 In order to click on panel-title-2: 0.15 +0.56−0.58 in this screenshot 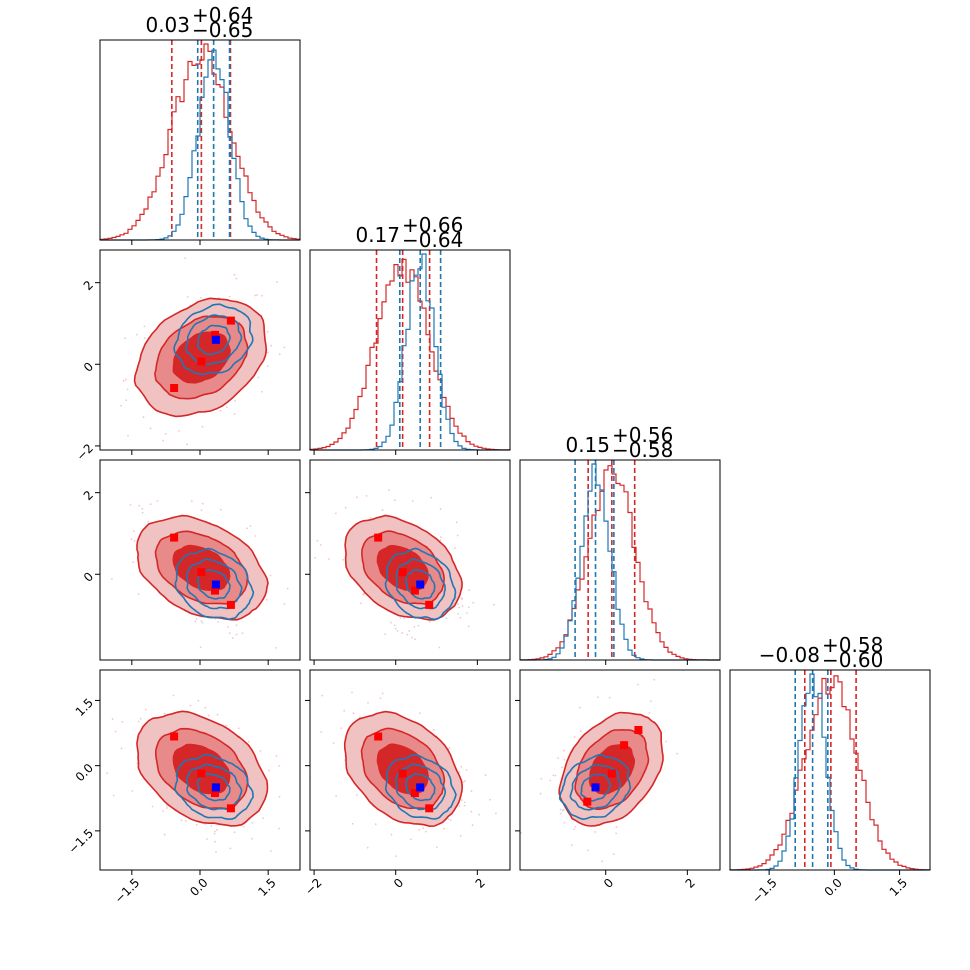, I will do `click(619, 442)`.